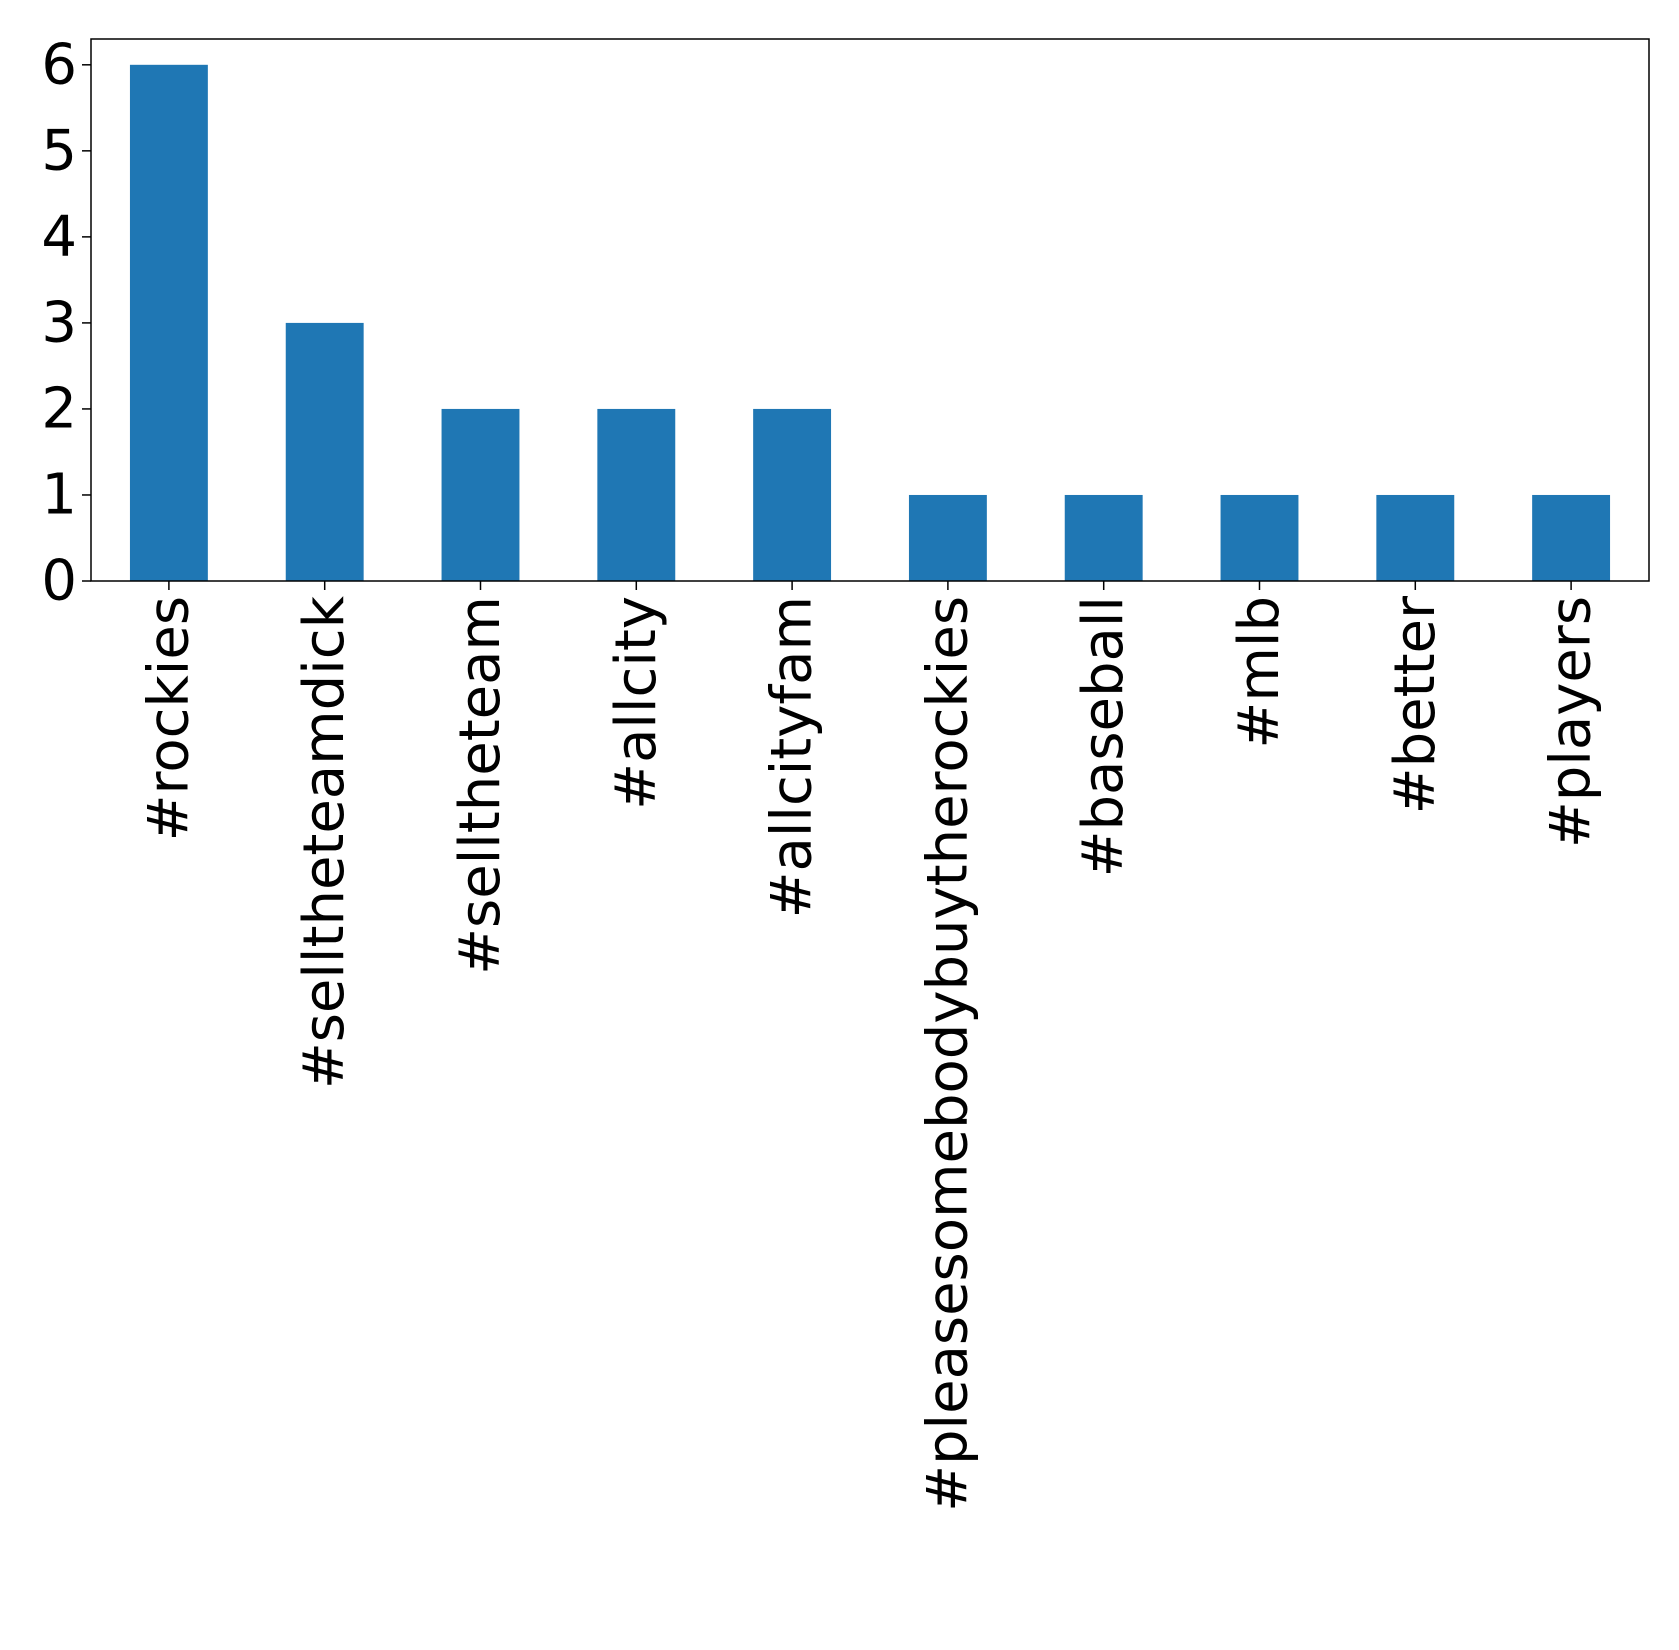  What do you see at coordinates (636, 703) in the screenshot?
I see `x-tick-label: #allcity` at bounding box center [636, 703].